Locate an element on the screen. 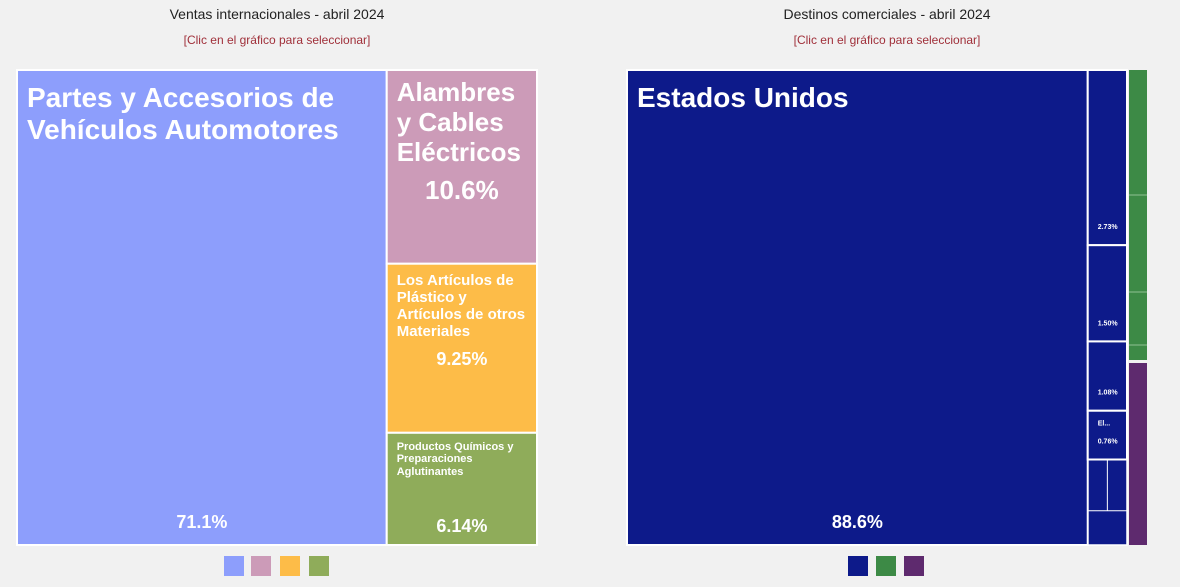 The height and width of the screenshot is (587, 1180). cell-value-label: 6.14% is located at coordinates (462, 526).